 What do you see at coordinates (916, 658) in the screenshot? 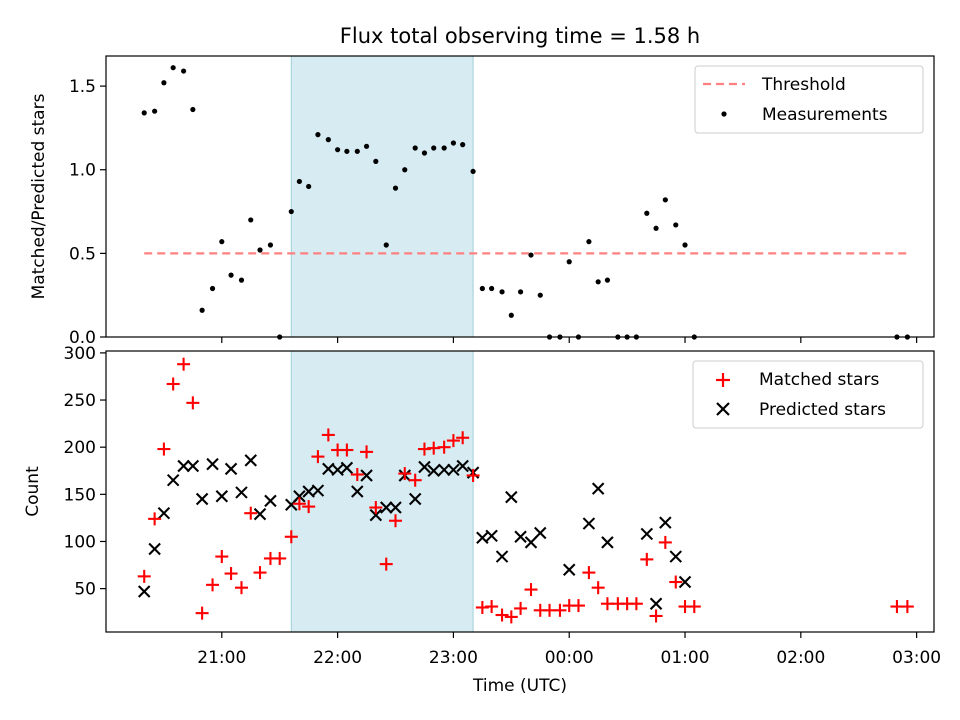
I see `x-tick-label: 03:00` at bounding box center [916, 658].